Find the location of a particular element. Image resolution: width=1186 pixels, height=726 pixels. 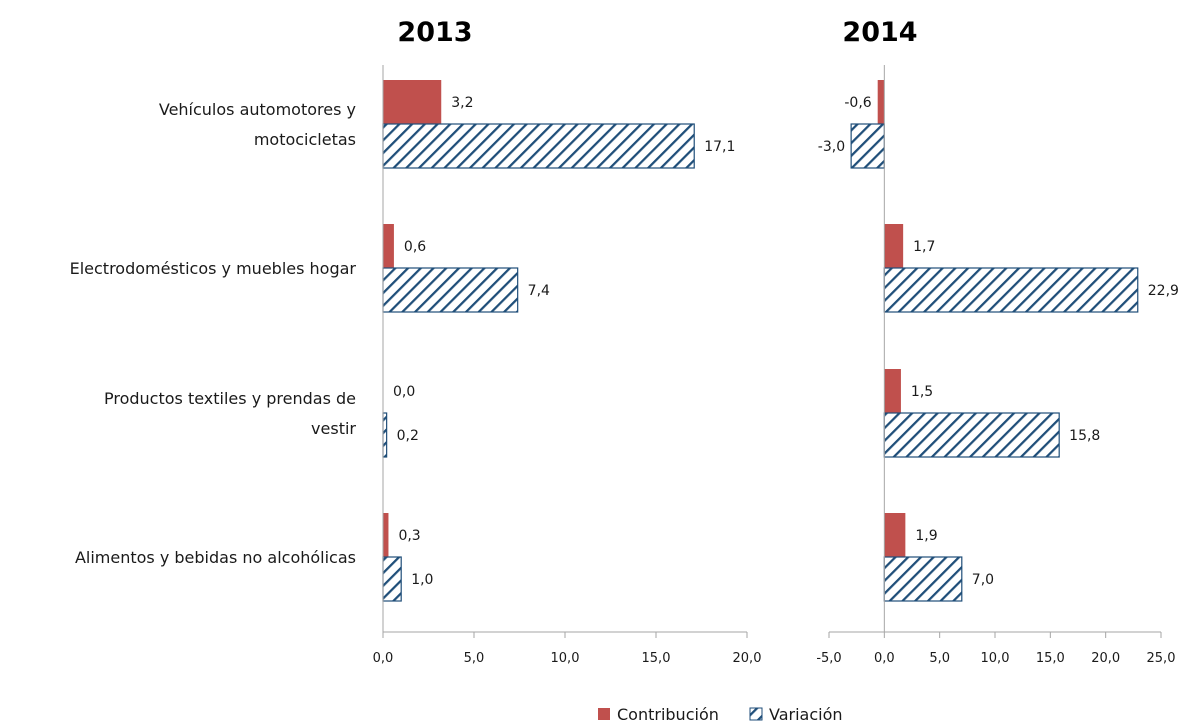

category-label: Vehículos automotores y is located at coordinates (257, 109).